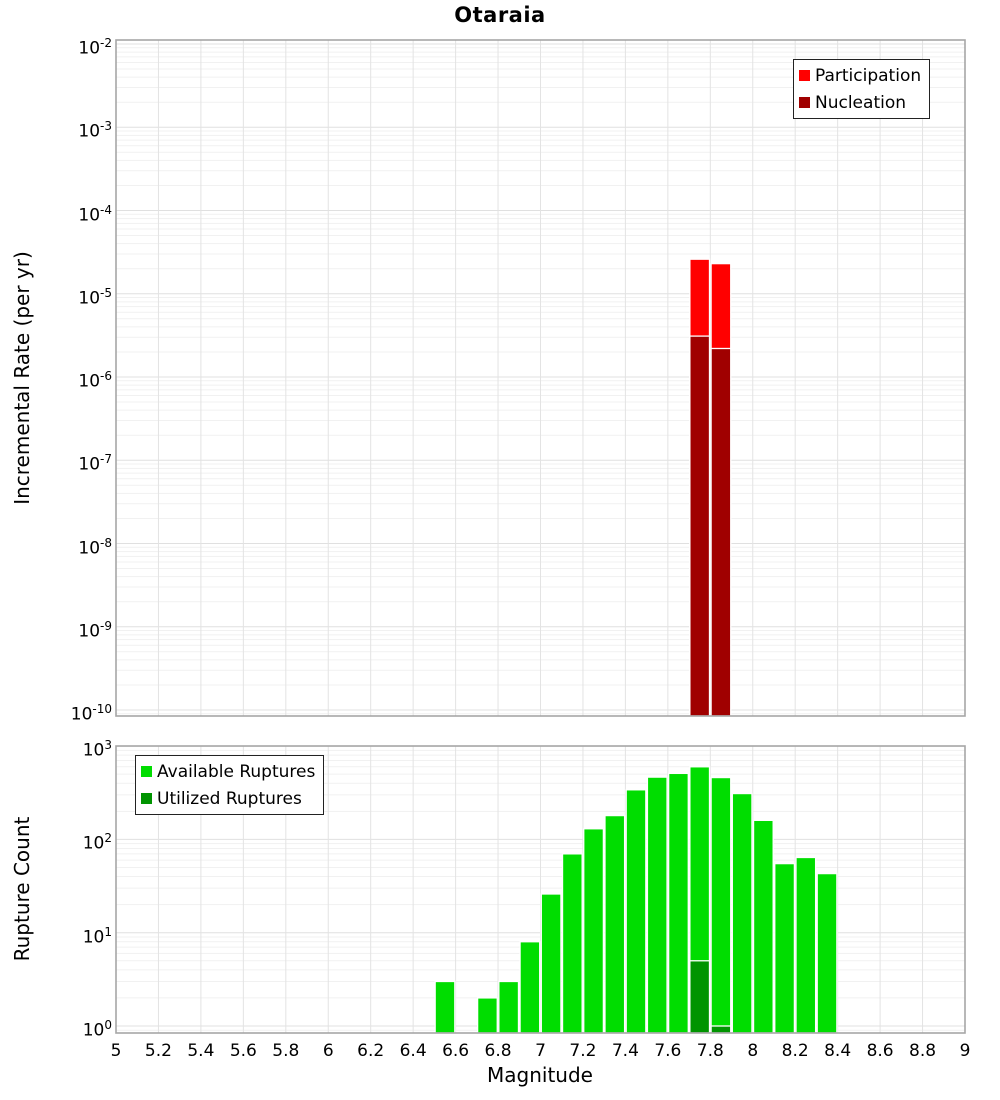  Describe the element at coordinates (97, 936) in the screenshot. I see `y-tick-label: 10¹` at that location.